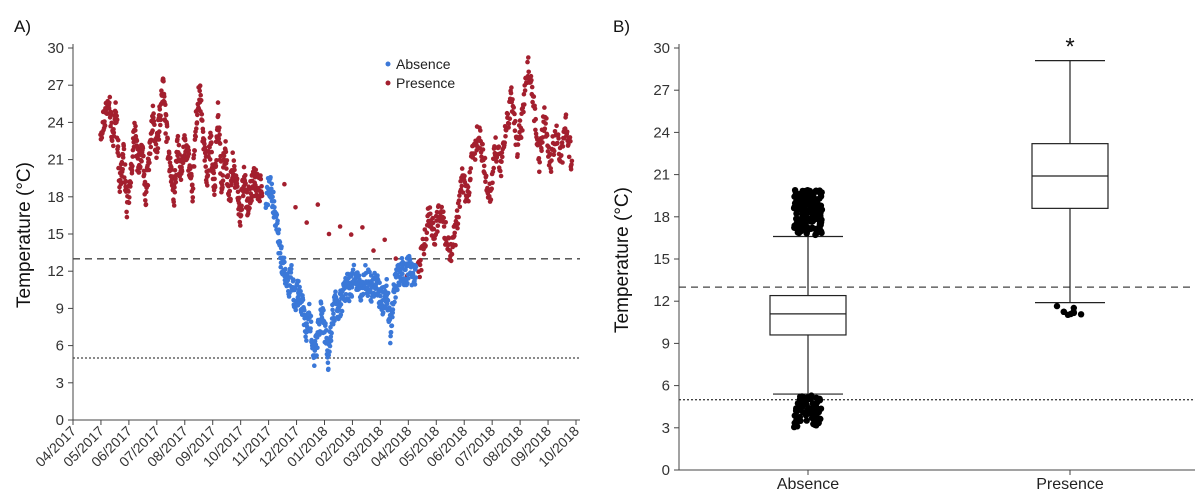 This screenshot has height=490, width=1195. I want to click on y-tick-label: 15, so click(661, 259).